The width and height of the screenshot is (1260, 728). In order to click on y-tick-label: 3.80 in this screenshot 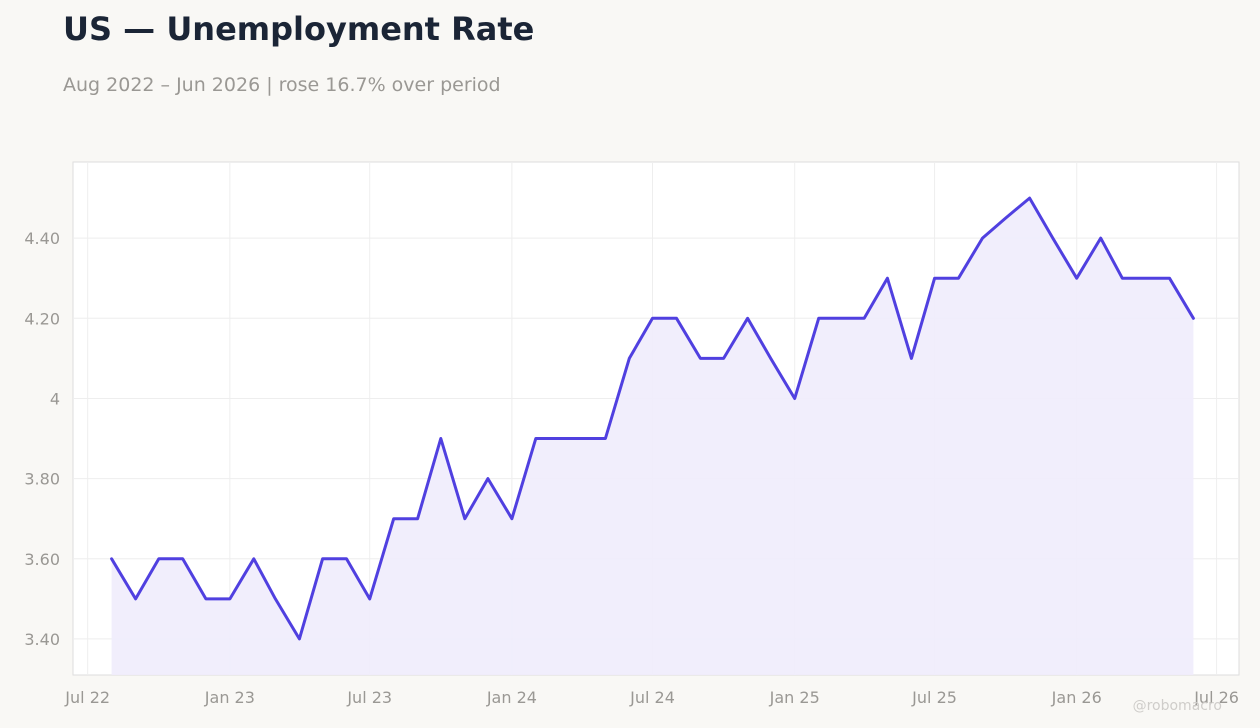, I will do `click(42, 479)`.